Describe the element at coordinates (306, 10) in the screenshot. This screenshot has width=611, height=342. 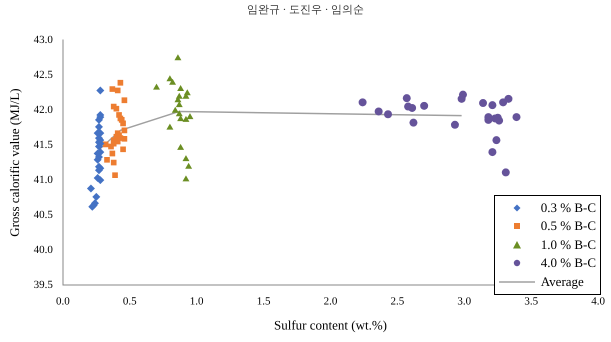
I see `text: 임완규 · 도진우 · 임의순` at that location.